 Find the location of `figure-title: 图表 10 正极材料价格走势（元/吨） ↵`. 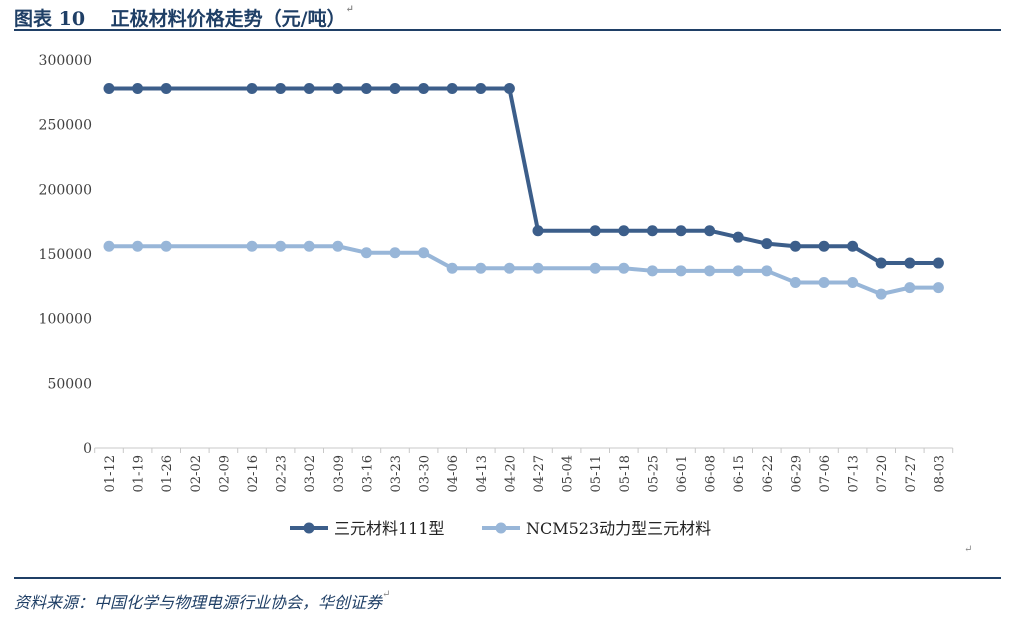

figure-title: 图表 10 正极材料价格走势（元/吨） ↵ is located at coordinates (184, 17).